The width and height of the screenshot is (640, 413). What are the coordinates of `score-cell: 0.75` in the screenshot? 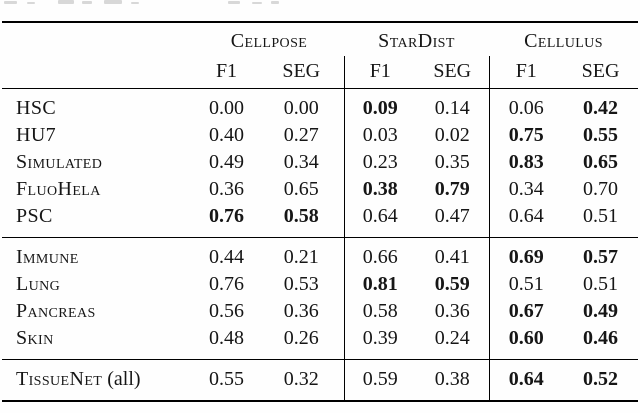 It's located at (525, 135).